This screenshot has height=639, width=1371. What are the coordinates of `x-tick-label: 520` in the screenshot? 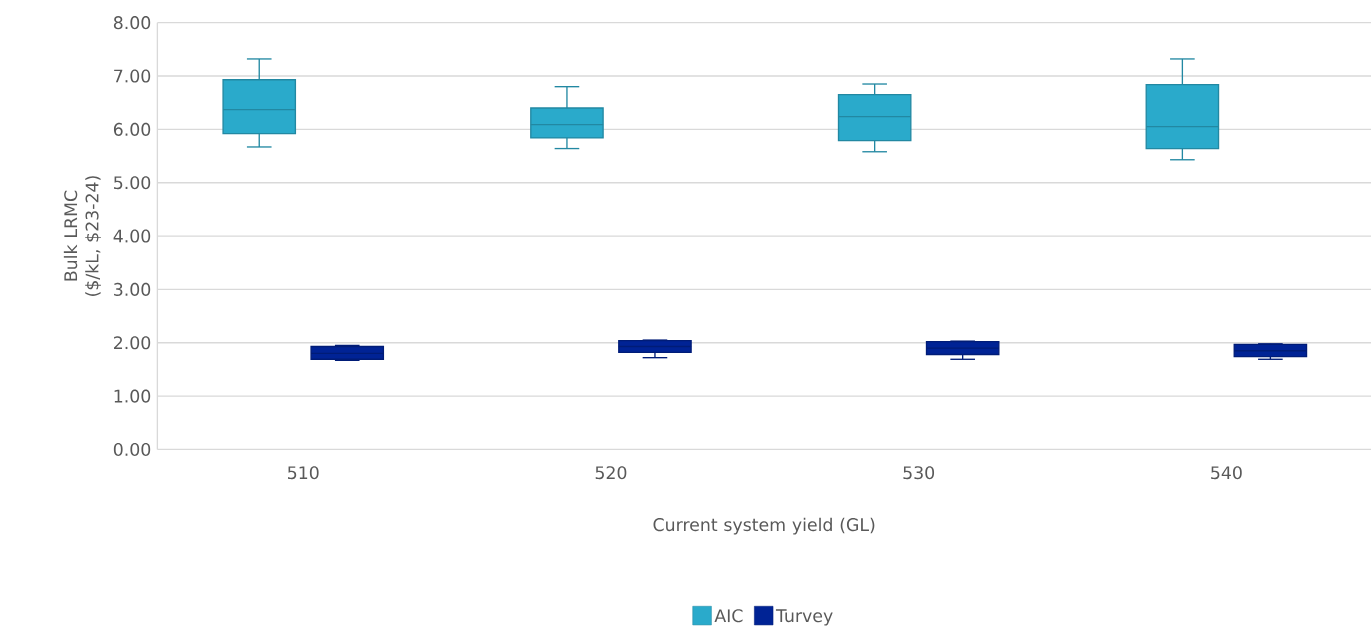 It's located at (611, 473).